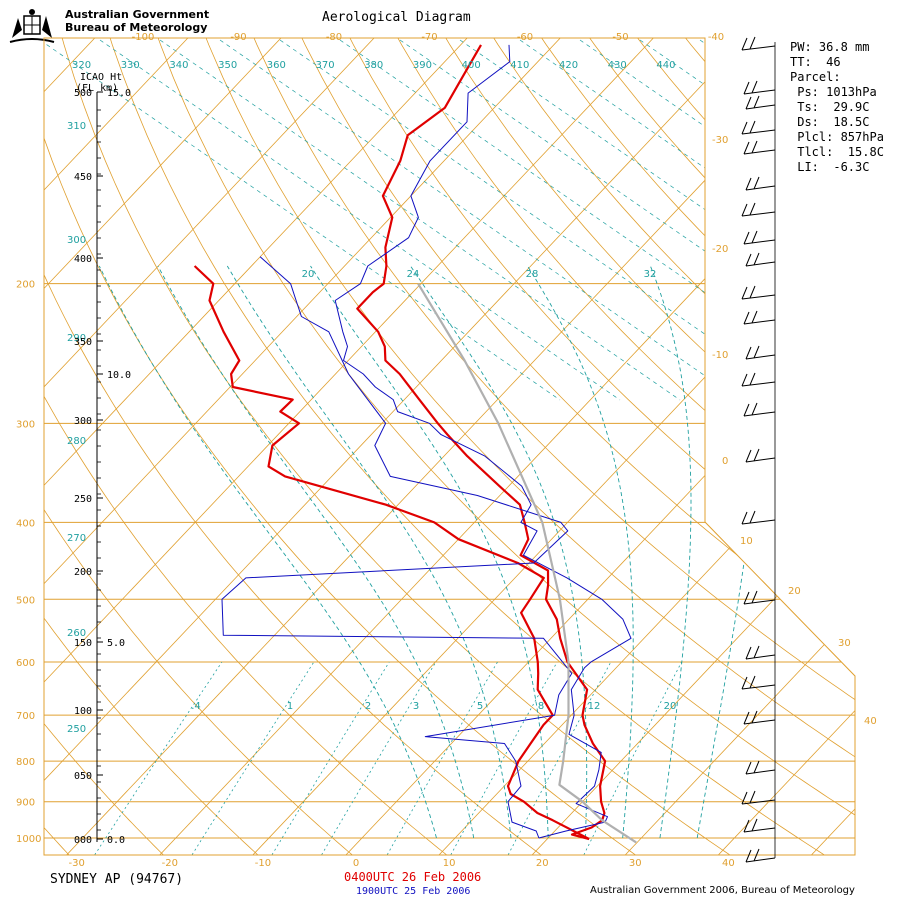 The width and height of the screenshot is (900, 900). Describe the element at coordinates (25, 523) in the screenshot. I see `pressure-label-400: 400` at that location.